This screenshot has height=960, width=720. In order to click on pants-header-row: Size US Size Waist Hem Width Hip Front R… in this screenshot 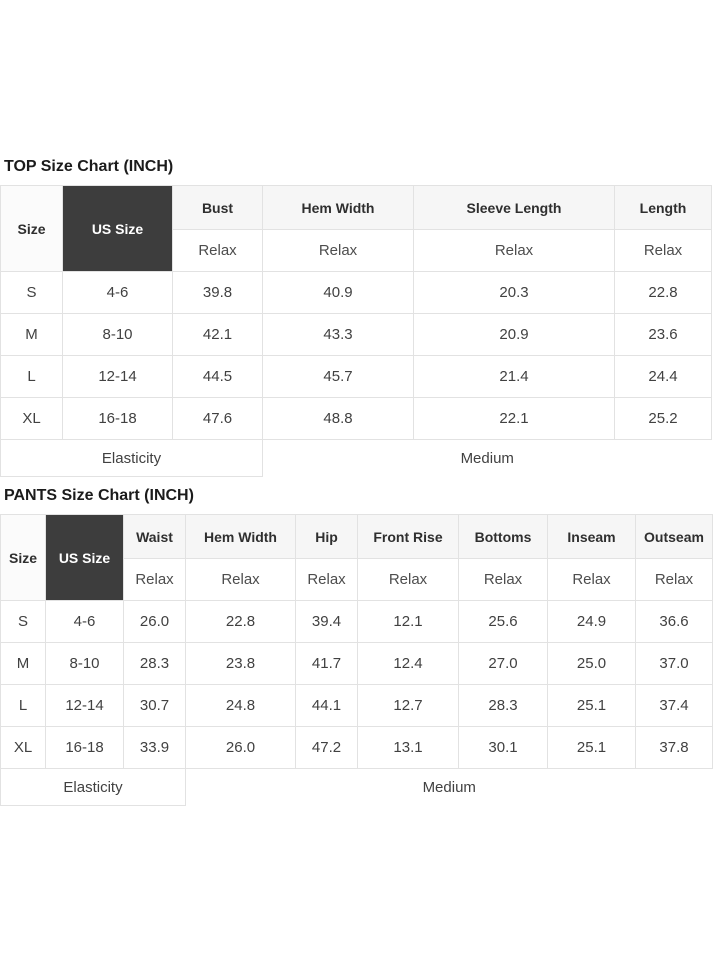, I will do `click(356, 557)`.